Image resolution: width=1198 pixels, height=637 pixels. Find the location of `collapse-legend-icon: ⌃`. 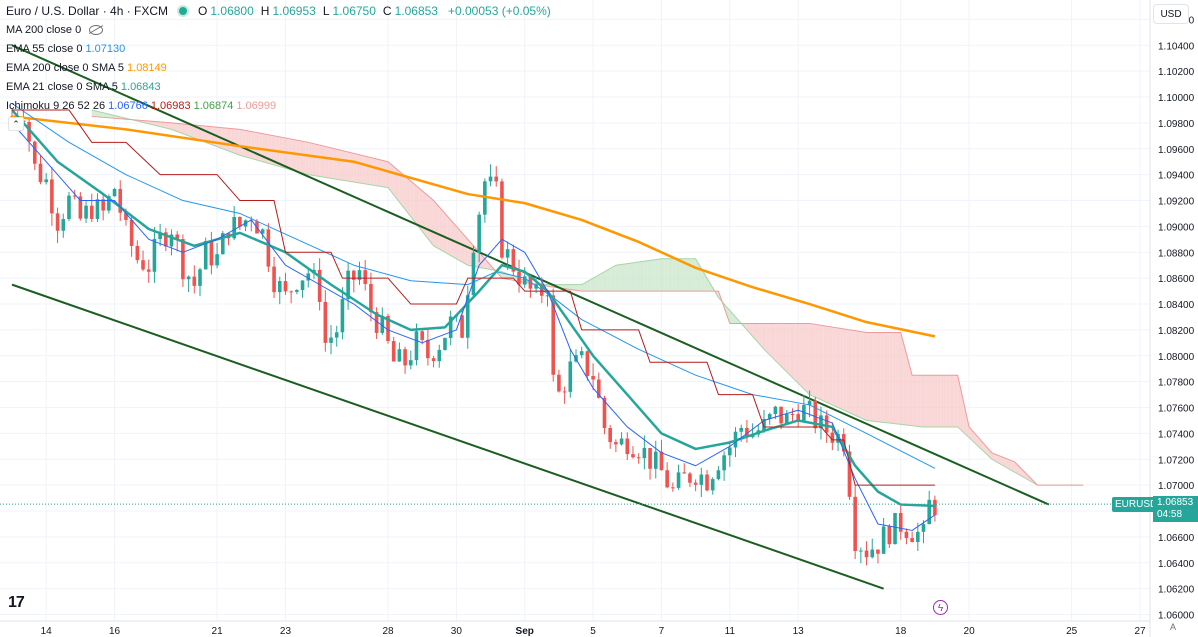

collapse-legend-icon: ⌃ is located at coordinates (16, 124).